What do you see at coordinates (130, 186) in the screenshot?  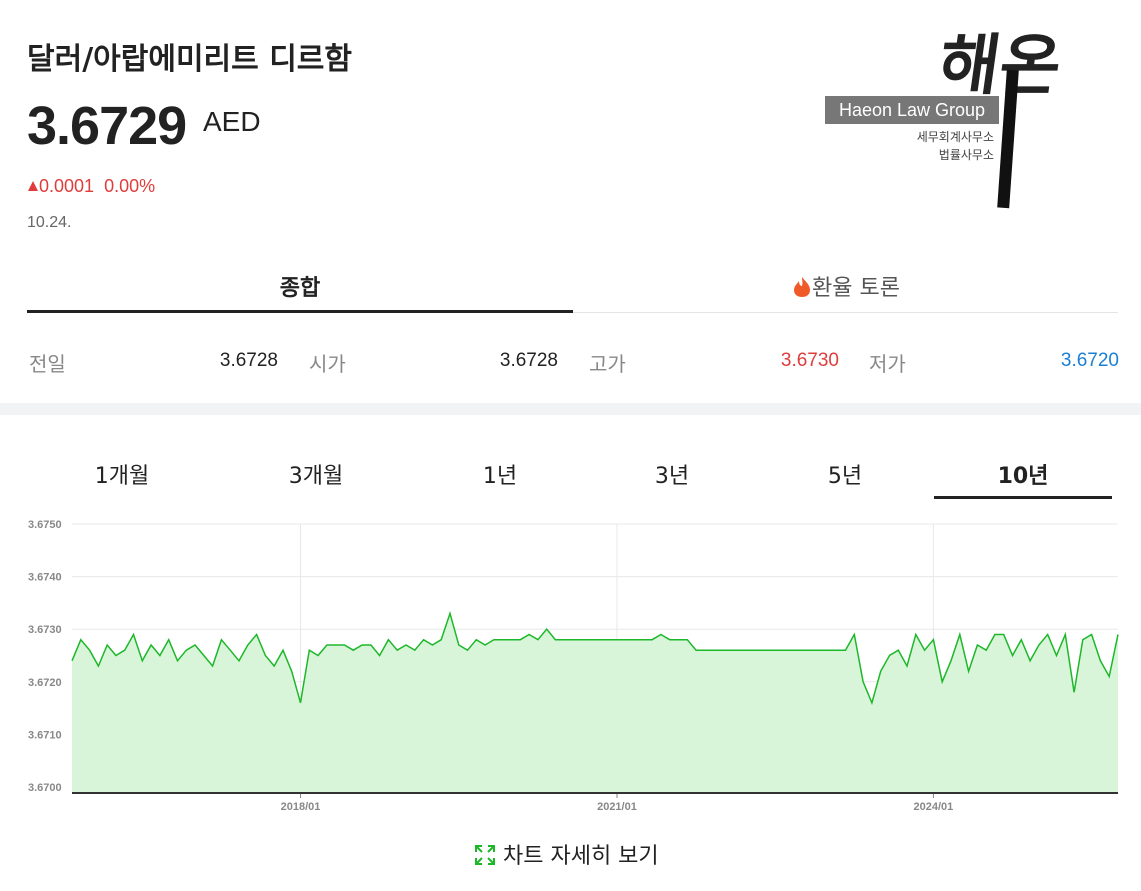 I see `change-percent: 0.00%` at bounding box center [130, 186].